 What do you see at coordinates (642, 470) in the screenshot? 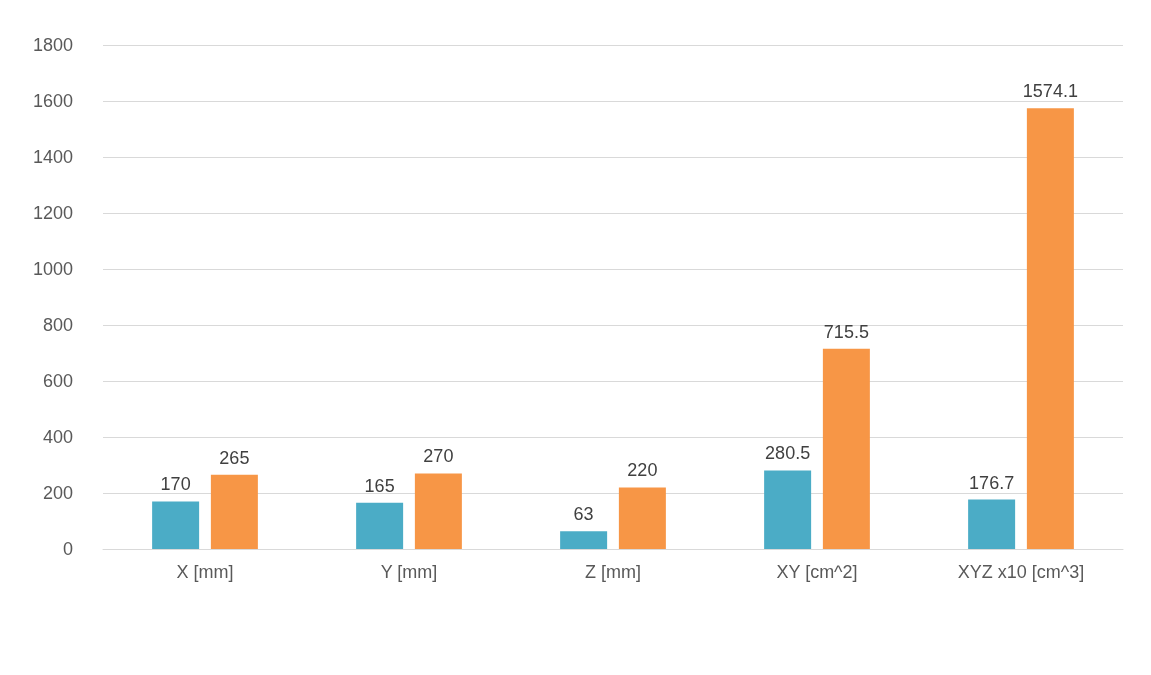
I see `data-label: 220` at bounding box center [642, 470].